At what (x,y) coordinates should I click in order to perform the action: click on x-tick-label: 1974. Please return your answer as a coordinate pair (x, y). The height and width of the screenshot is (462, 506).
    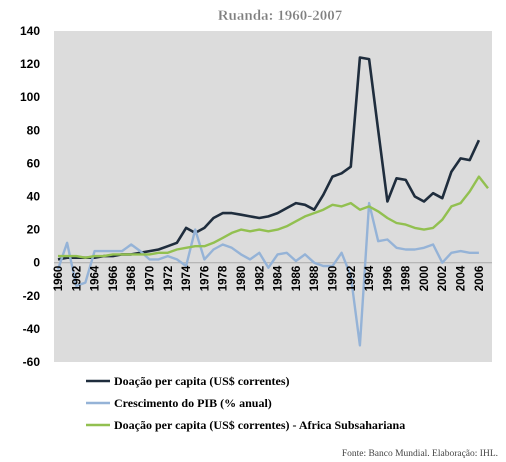
    Looking at the image, I should click on (187, 278).